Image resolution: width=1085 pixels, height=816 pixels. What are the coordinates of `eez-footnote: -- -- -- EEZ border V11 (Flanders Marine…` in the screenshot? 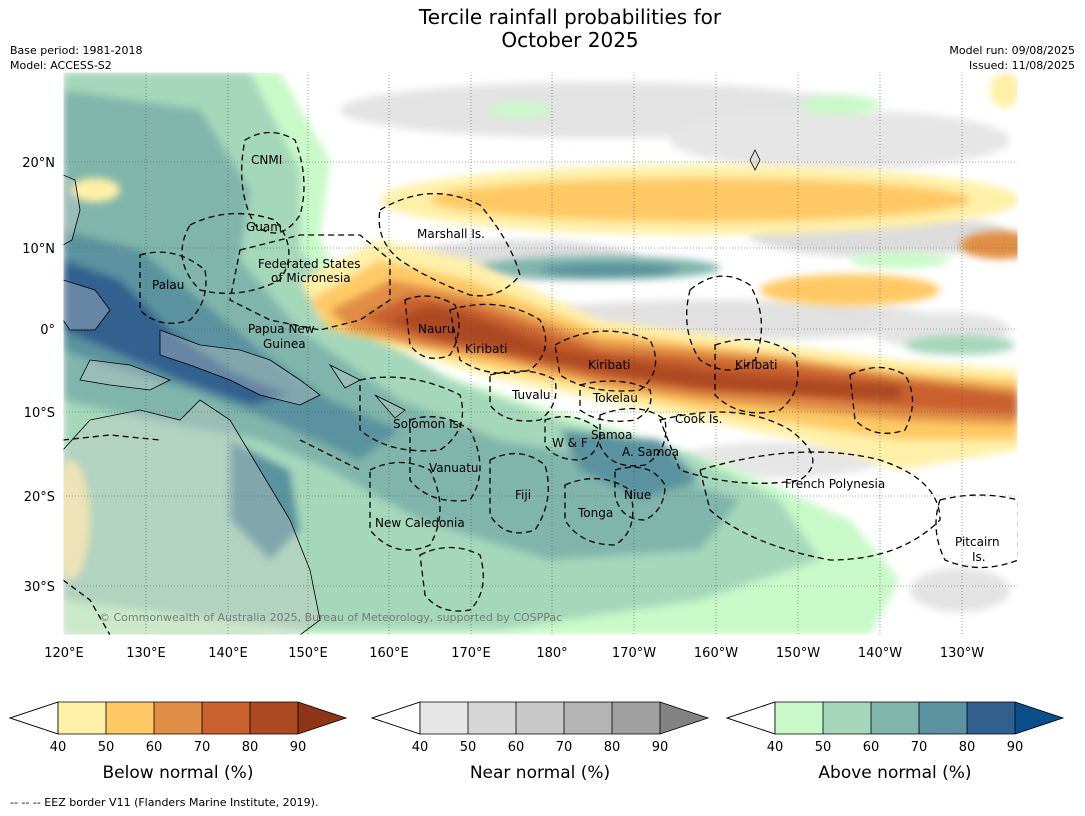 It's located at (164, 802).